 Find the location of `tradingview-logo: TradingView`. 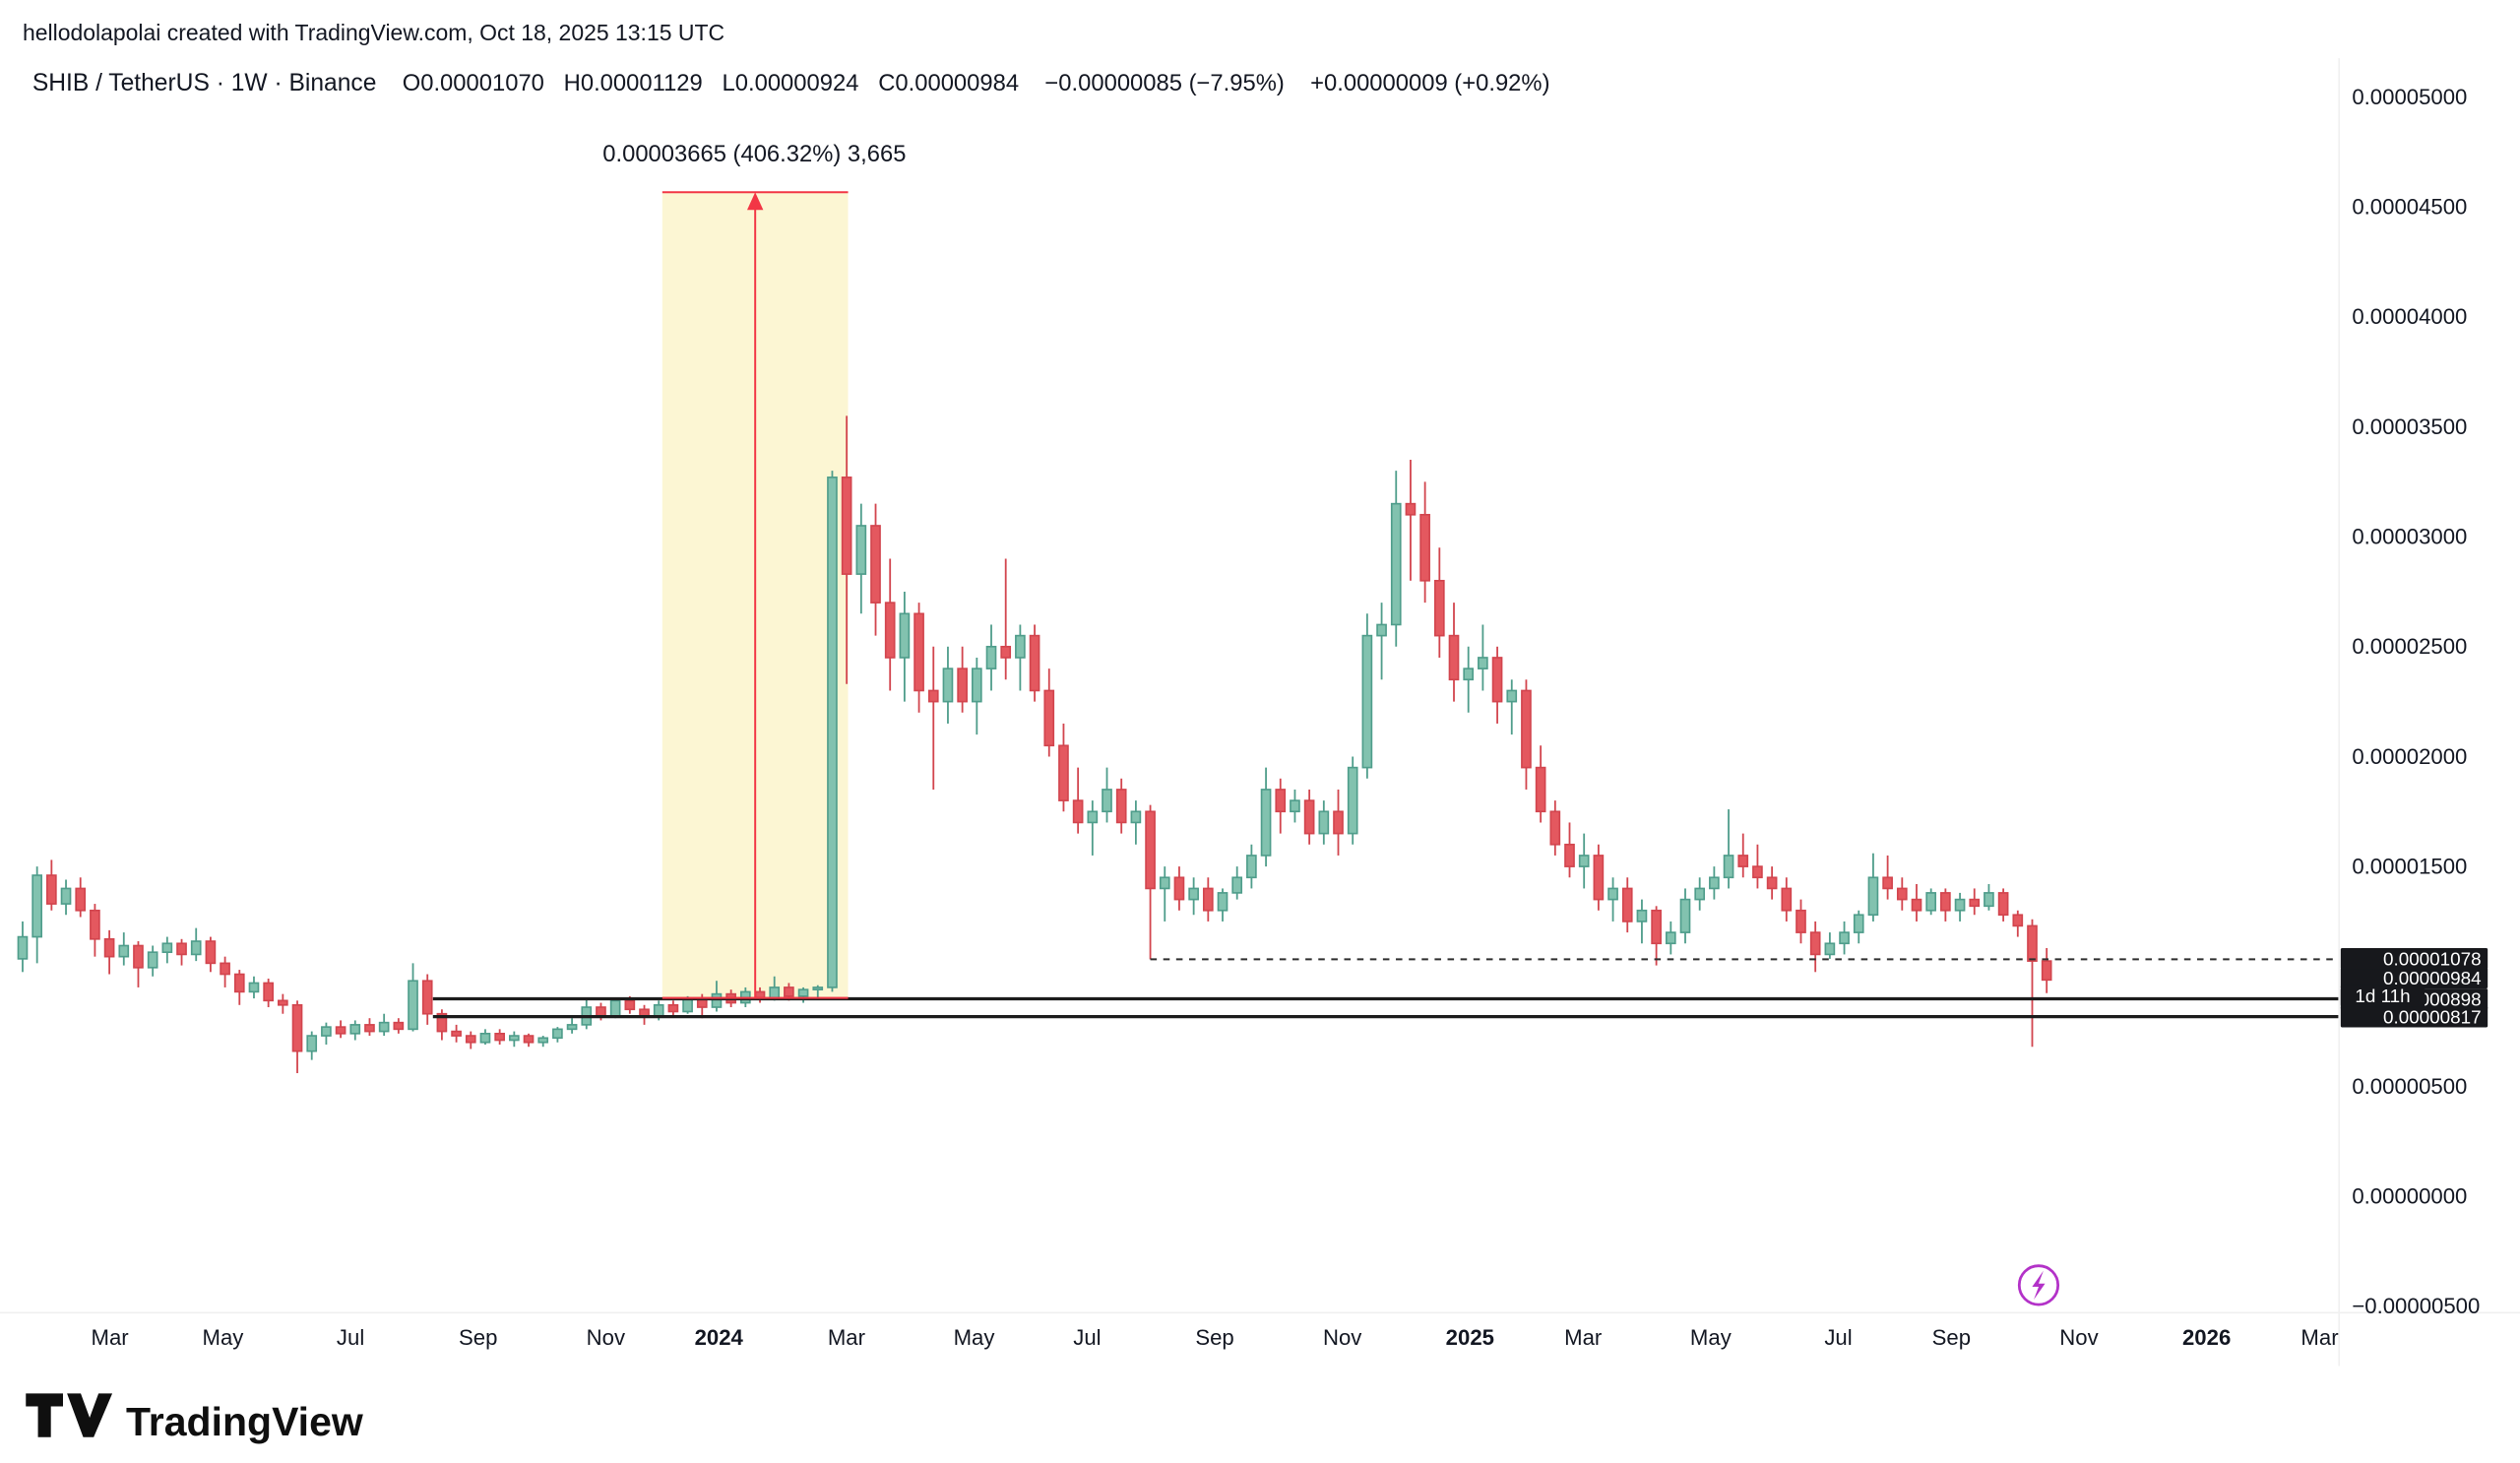

tradingview-logo: TradingView is located at coordinates (194, 1418).